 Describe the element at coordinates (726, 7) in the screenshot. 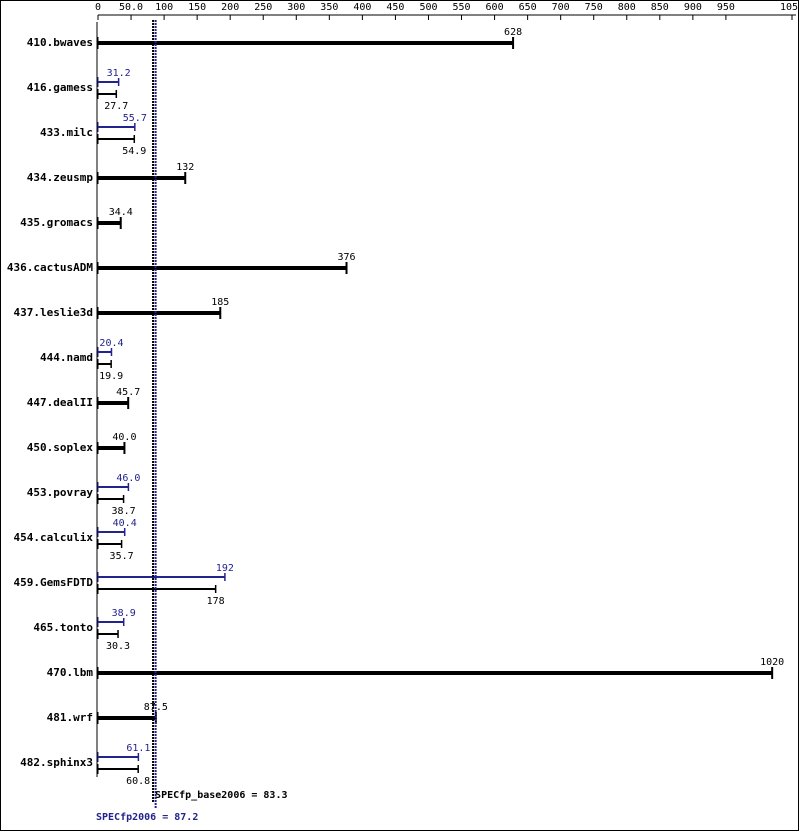

I see `x-tick-label: 950` at that location.